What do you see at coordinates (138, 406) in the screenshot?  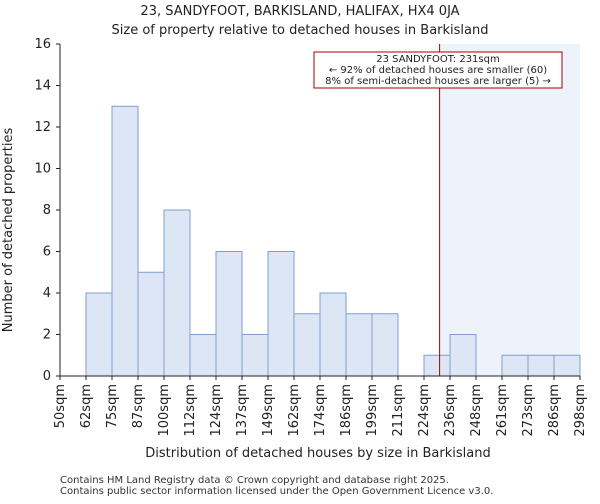 I see `x-tick-label-87sqm: 87sqm` at bounding box center [138, 406].